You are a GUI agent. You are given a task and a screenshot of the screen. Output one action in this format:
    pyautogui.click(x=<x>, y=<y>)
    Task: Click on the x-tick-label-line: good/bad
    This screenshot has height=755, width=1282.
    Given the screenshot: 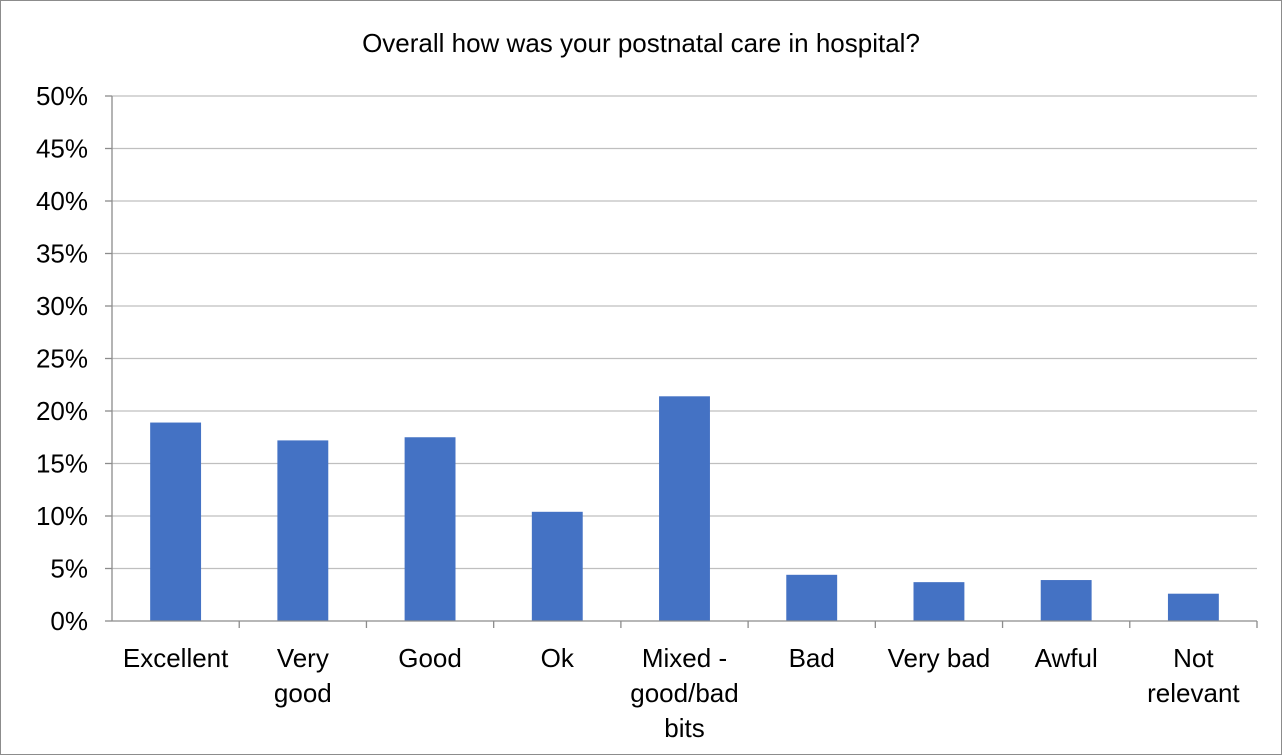 What is the action you would take?
    pyautogui.click(x=684, y=693)
    